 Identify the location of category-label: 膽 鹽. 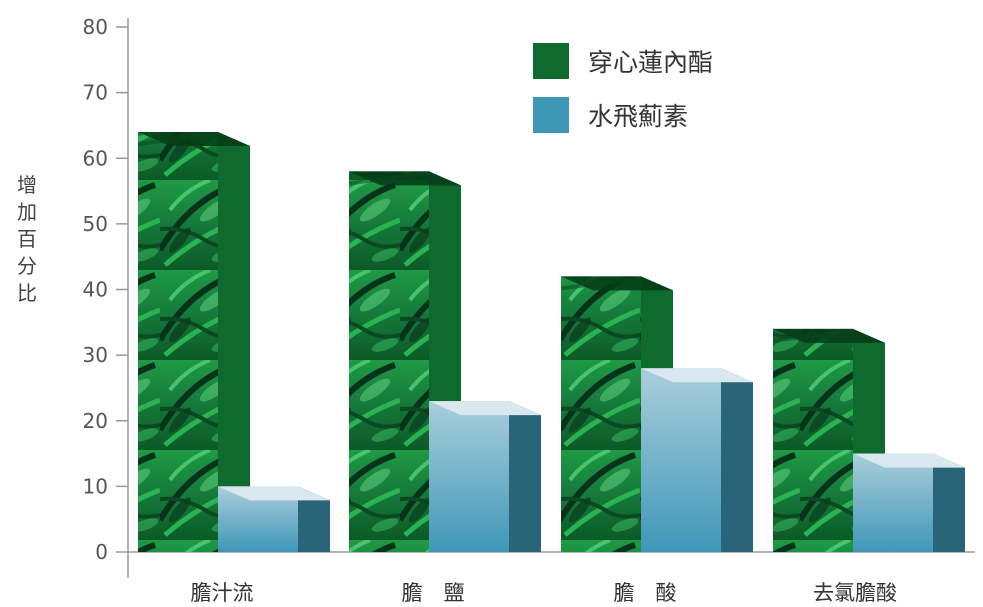
(433, 593).